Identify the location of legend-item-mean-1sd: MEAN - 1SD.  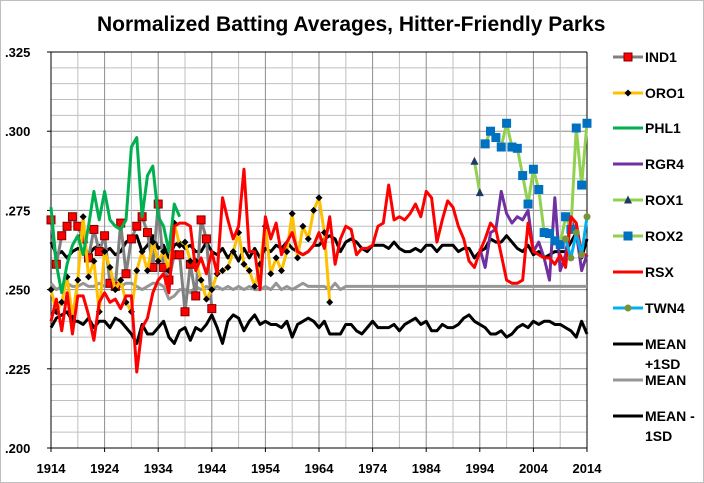
(658, 426).